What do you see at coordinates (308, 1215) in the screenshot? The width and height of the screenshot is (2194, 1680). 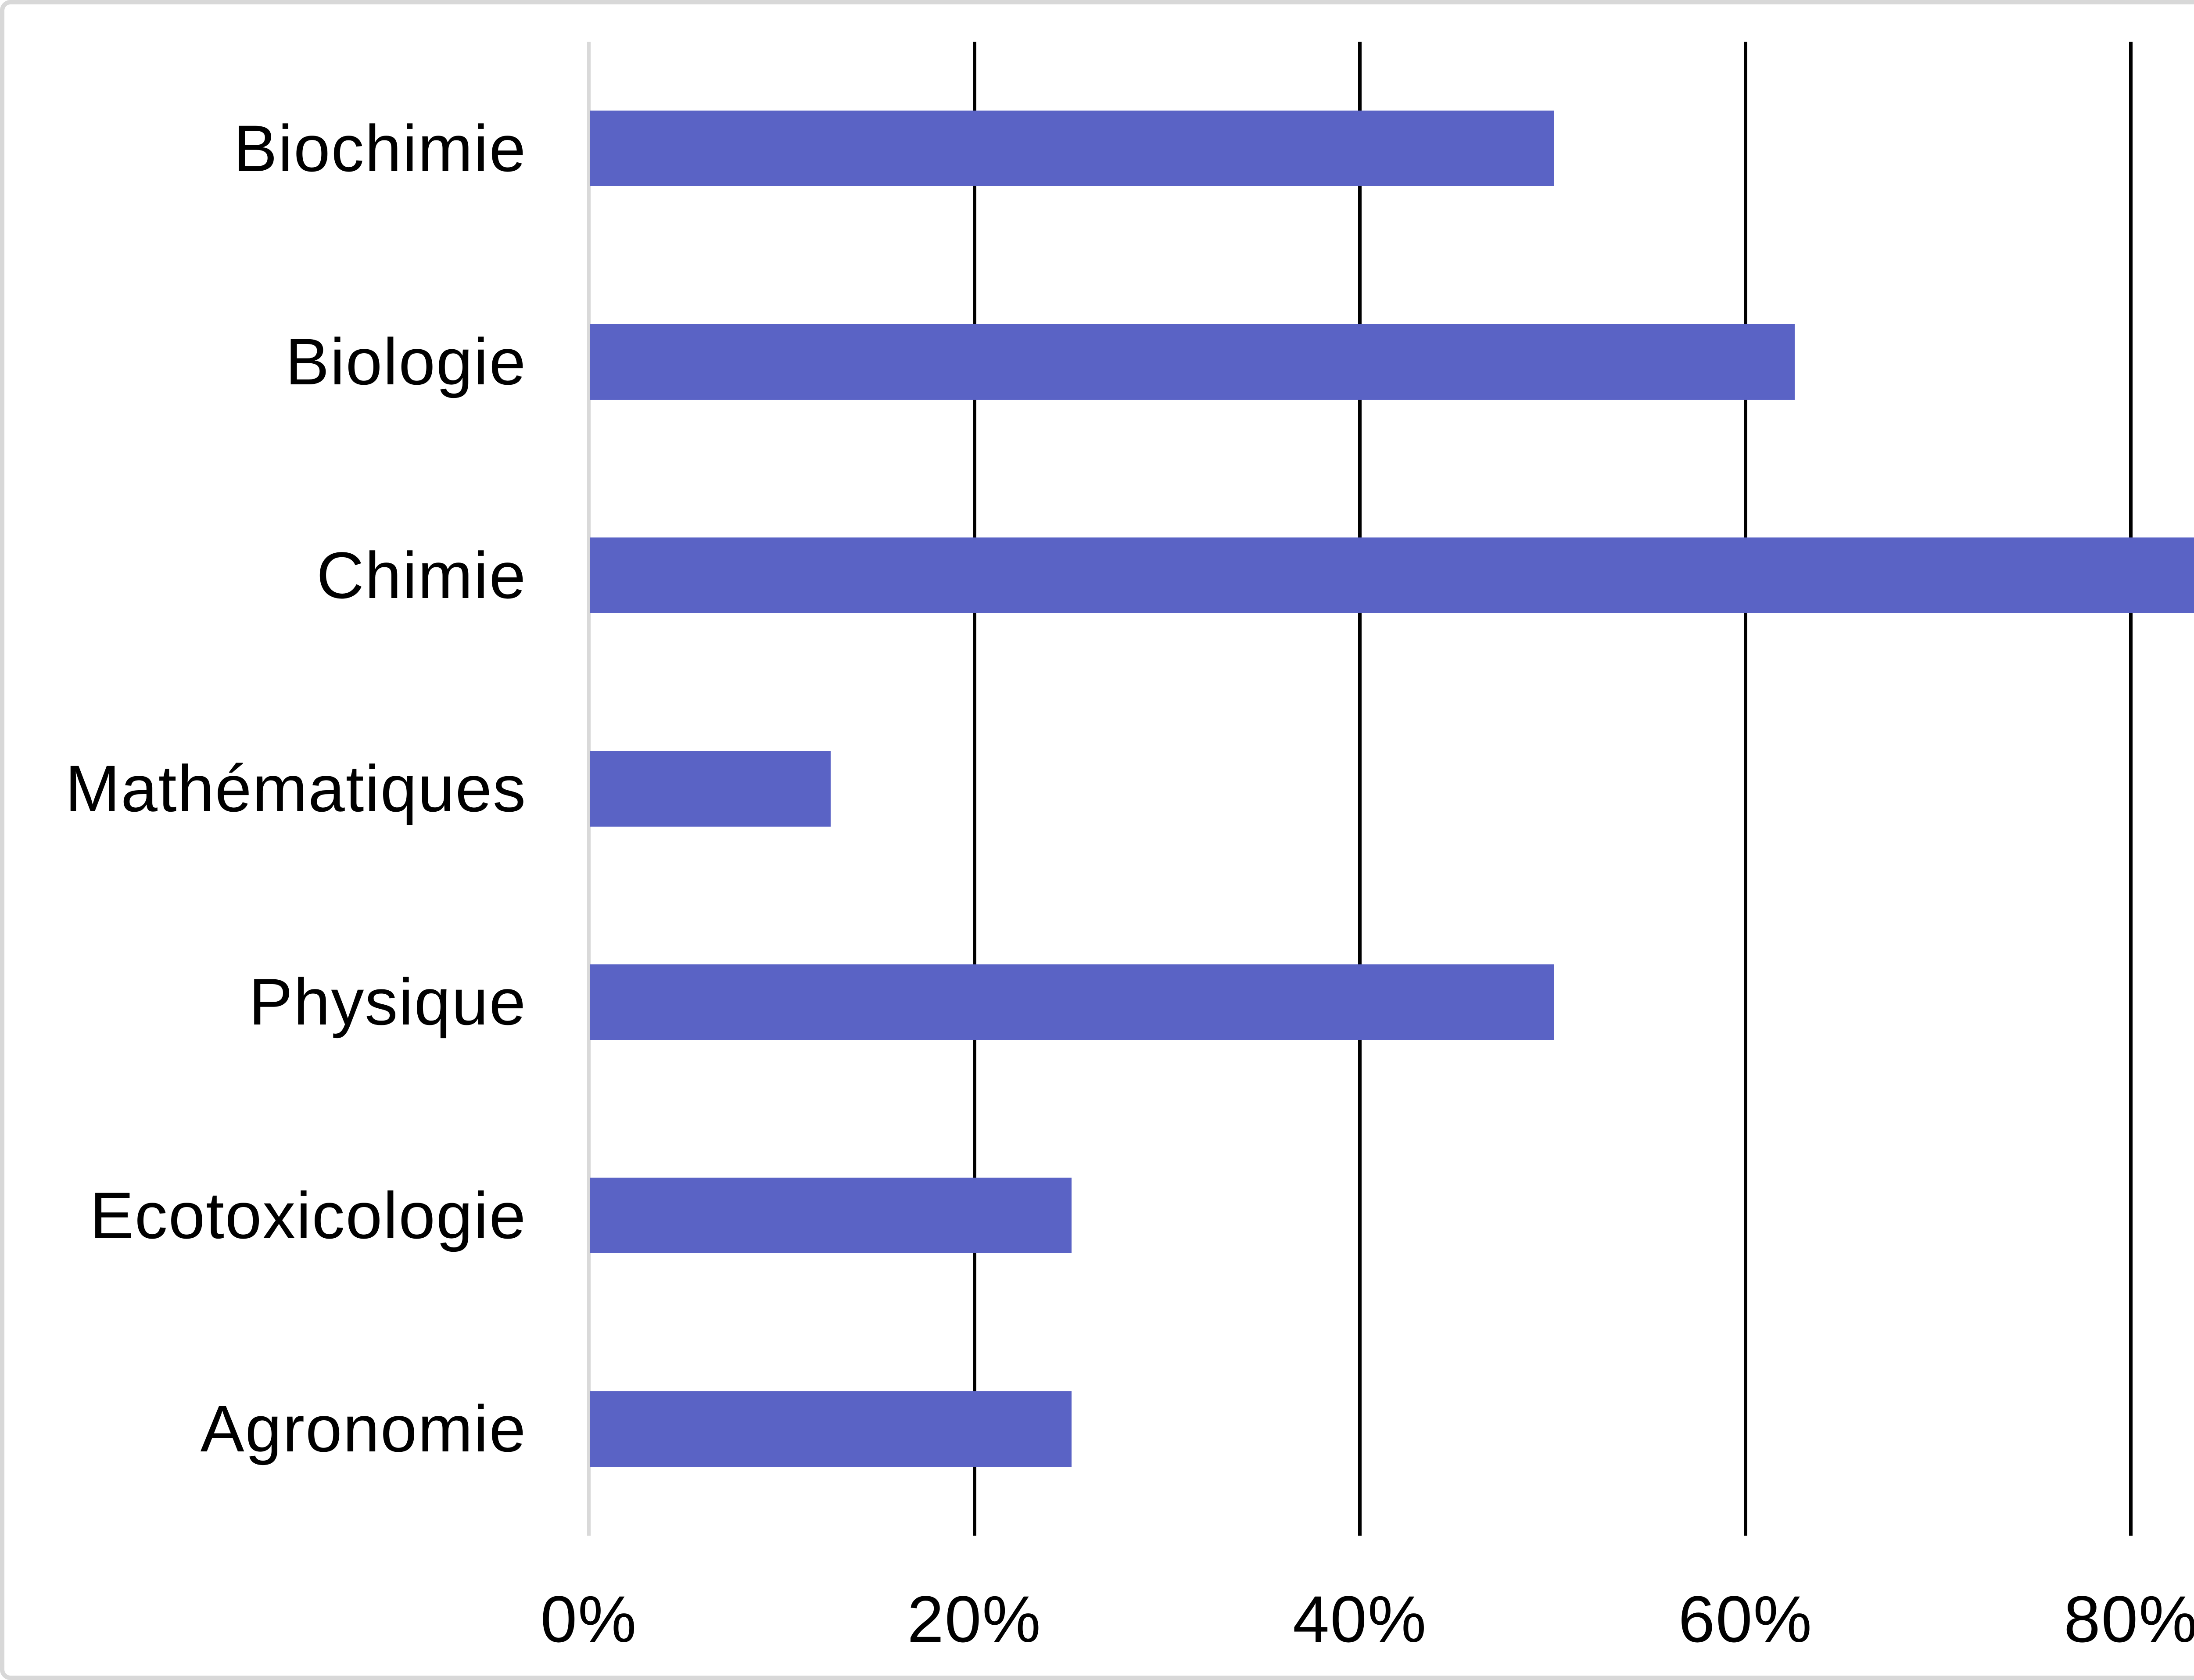 I see `category-label-ecotoxicologie: Ecotoxicologie` at bounding box center [308, 1215].